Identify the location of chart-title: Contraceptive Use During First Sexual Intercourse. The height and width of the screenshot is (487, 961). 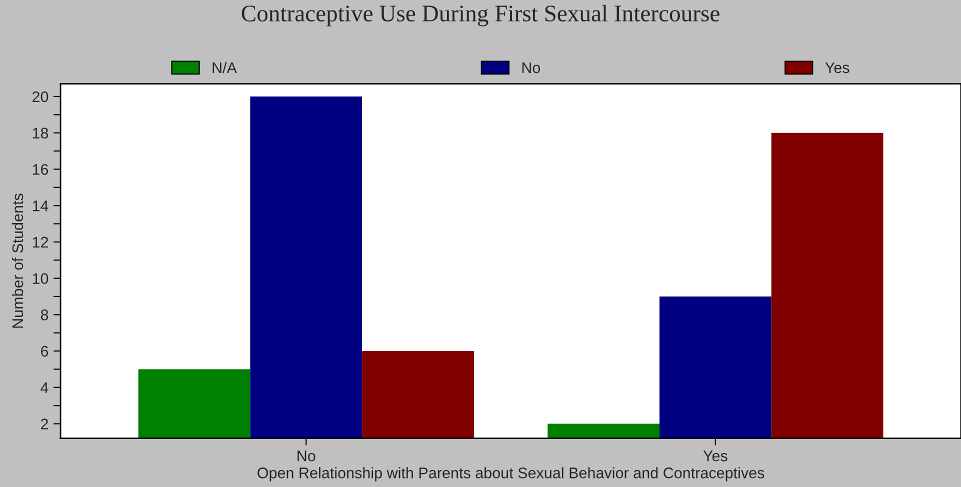
(481, 15).